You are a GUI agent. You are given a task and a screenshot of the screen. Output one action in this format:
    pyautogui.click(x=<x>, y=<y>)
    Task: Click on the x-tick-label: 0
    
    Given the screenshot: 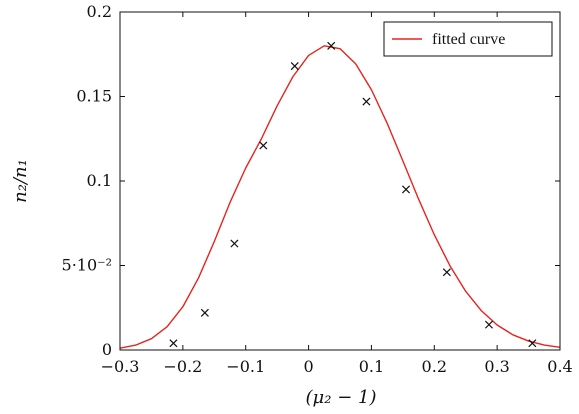 What is the action you would take?
    pyautogui.click(x=308, y=366)
    